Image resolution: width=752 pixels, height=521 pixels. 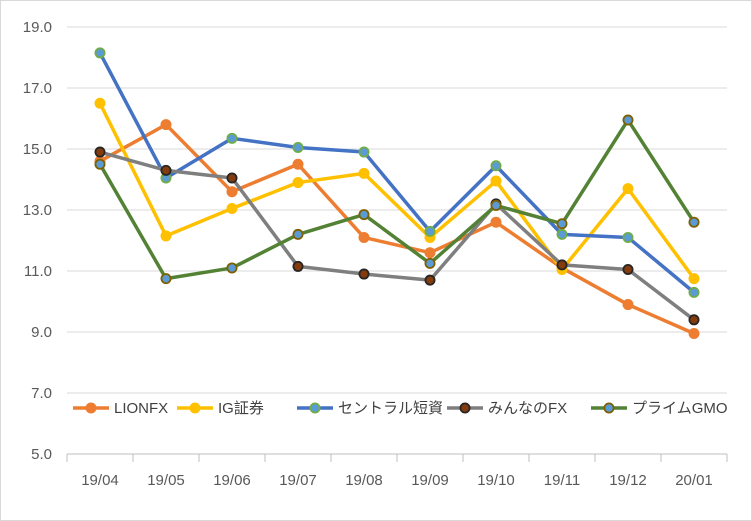 What do you see at coordinates (41, 332) in the screenshot?
I see `y-tick-label: 9.0` at bounding box center [41, 332].